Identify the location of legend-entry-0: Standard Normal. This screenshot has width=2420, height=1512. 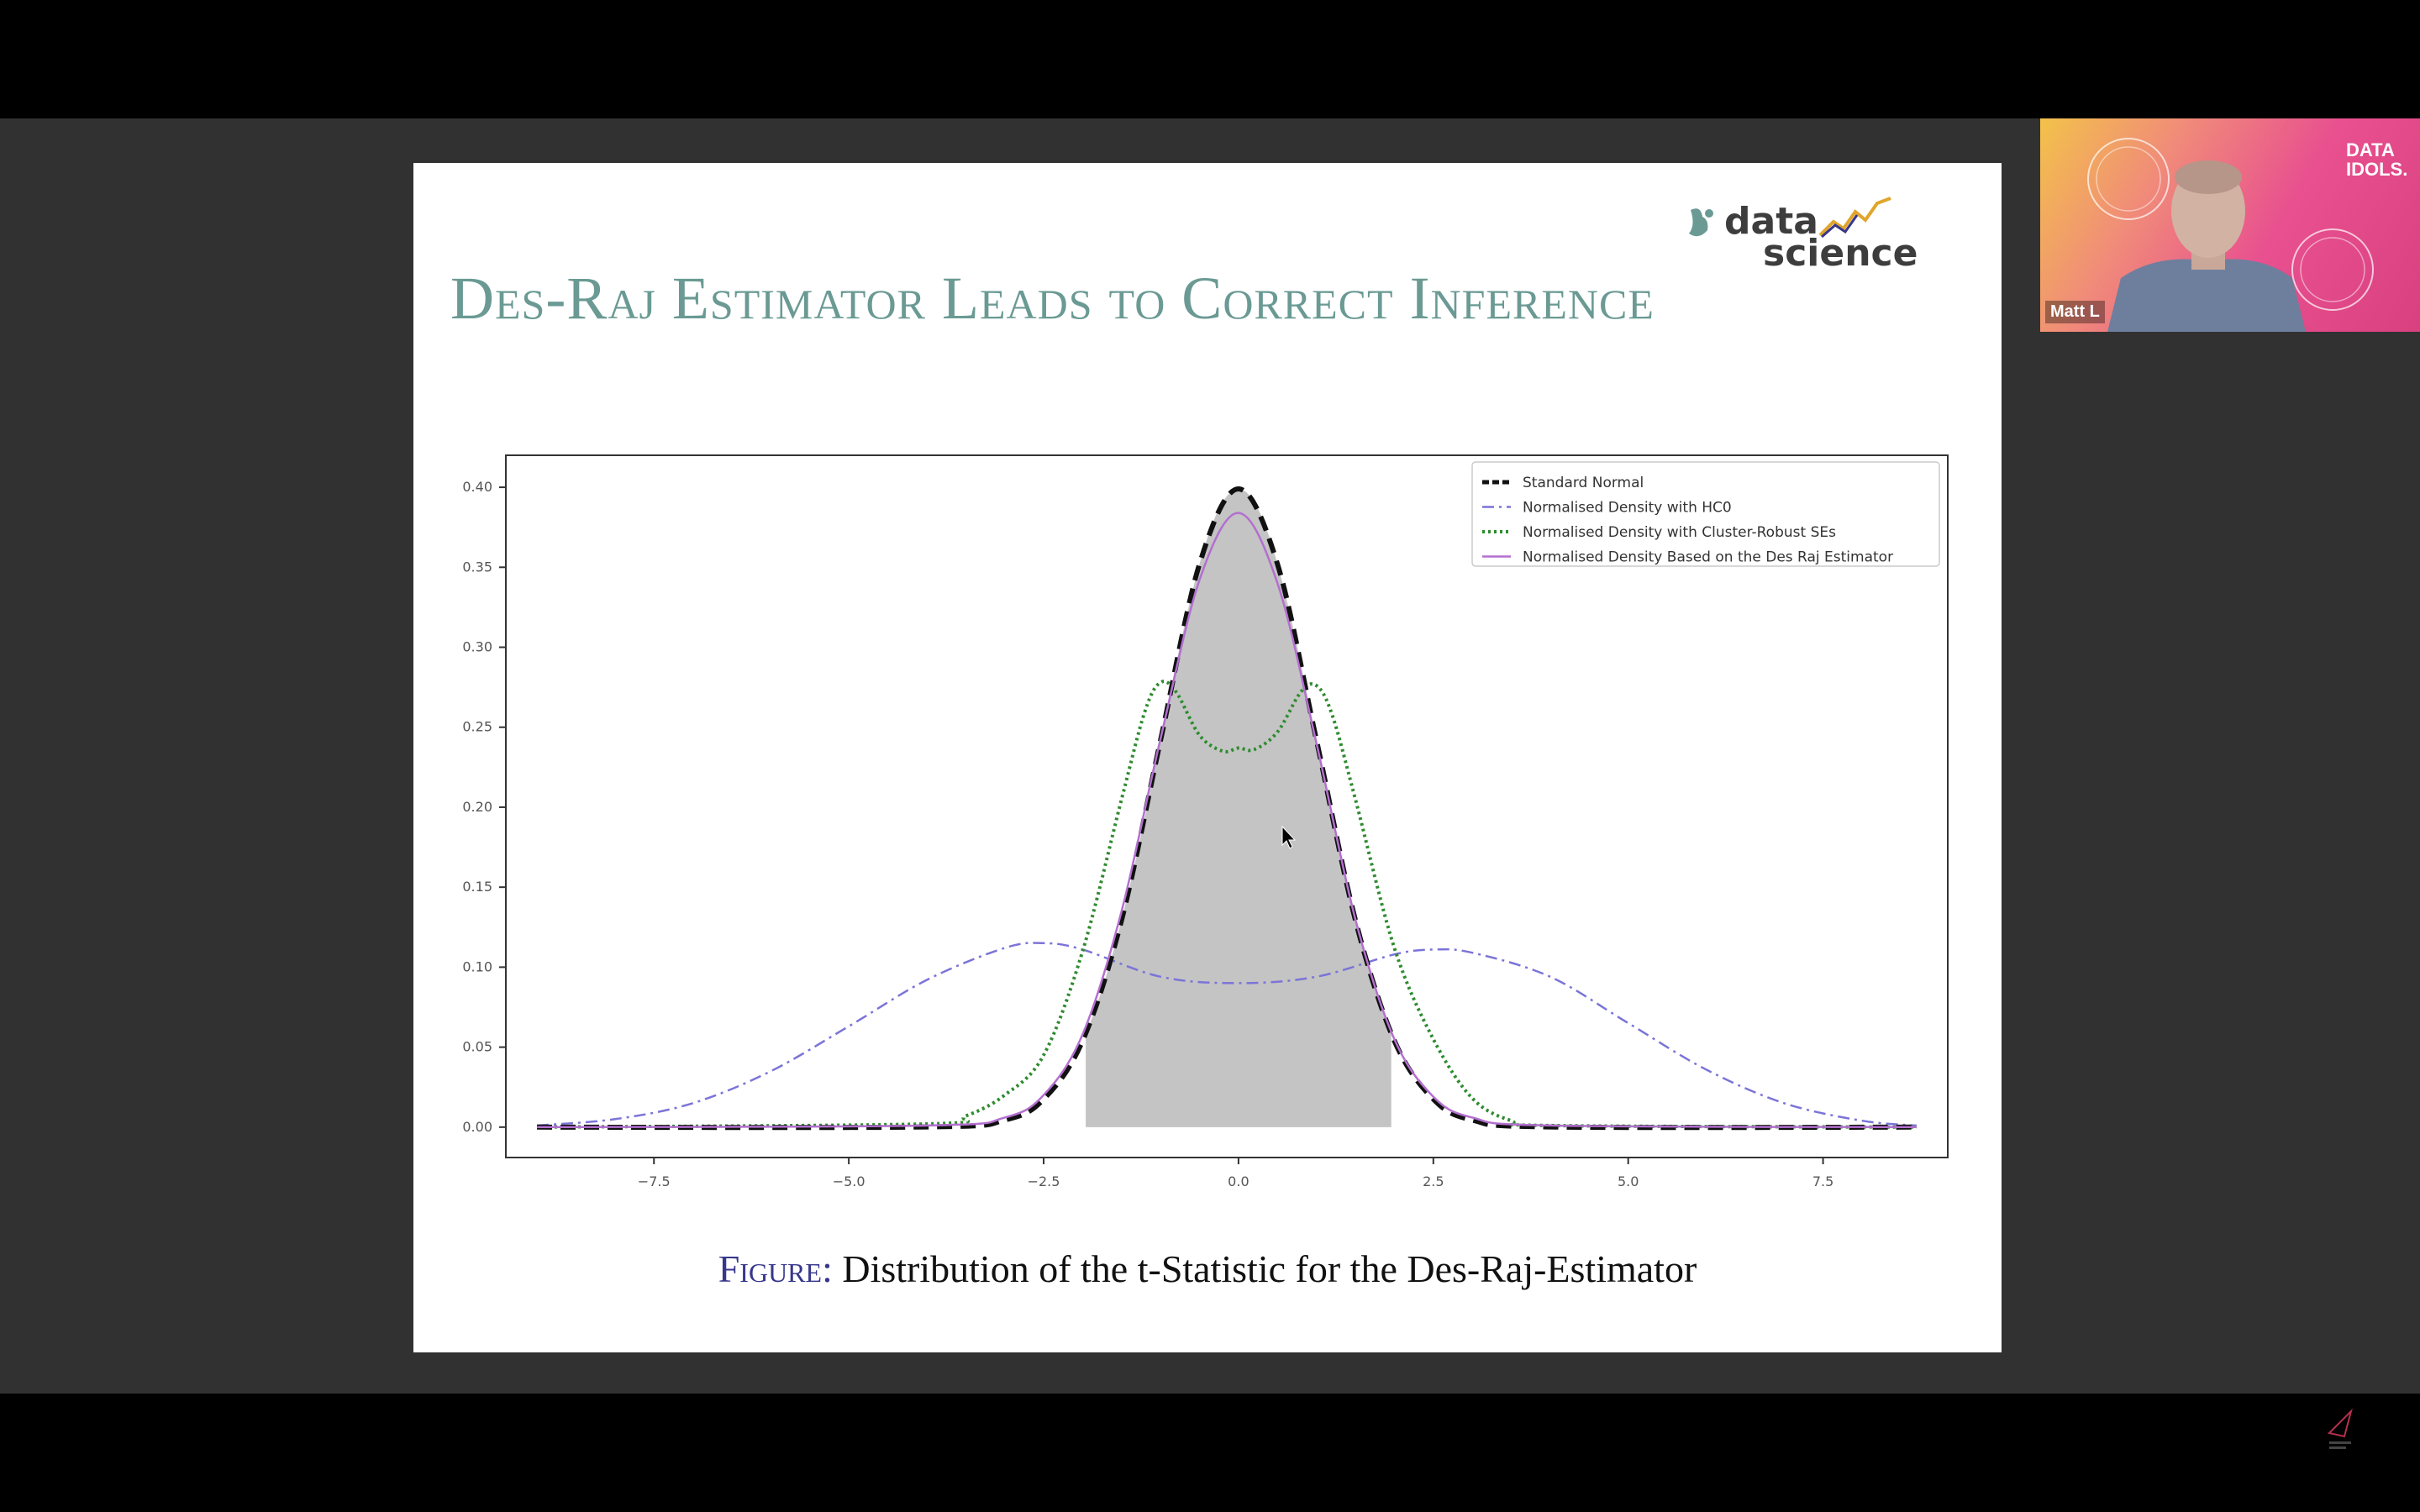
(1584, 483).